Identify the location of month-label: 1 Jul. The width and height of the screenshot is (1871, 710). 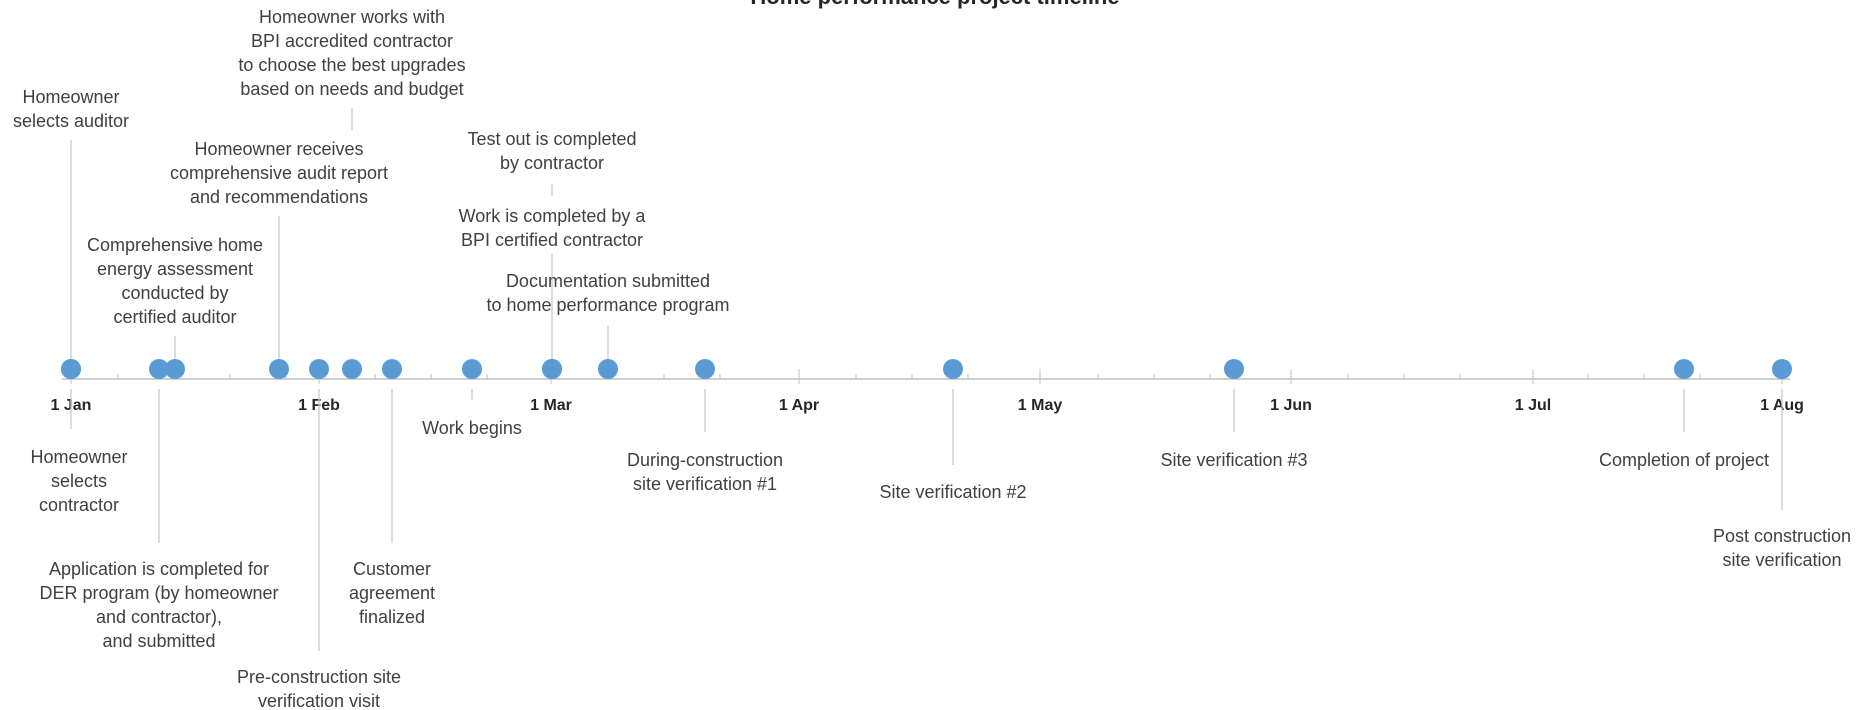
(1533, 405).